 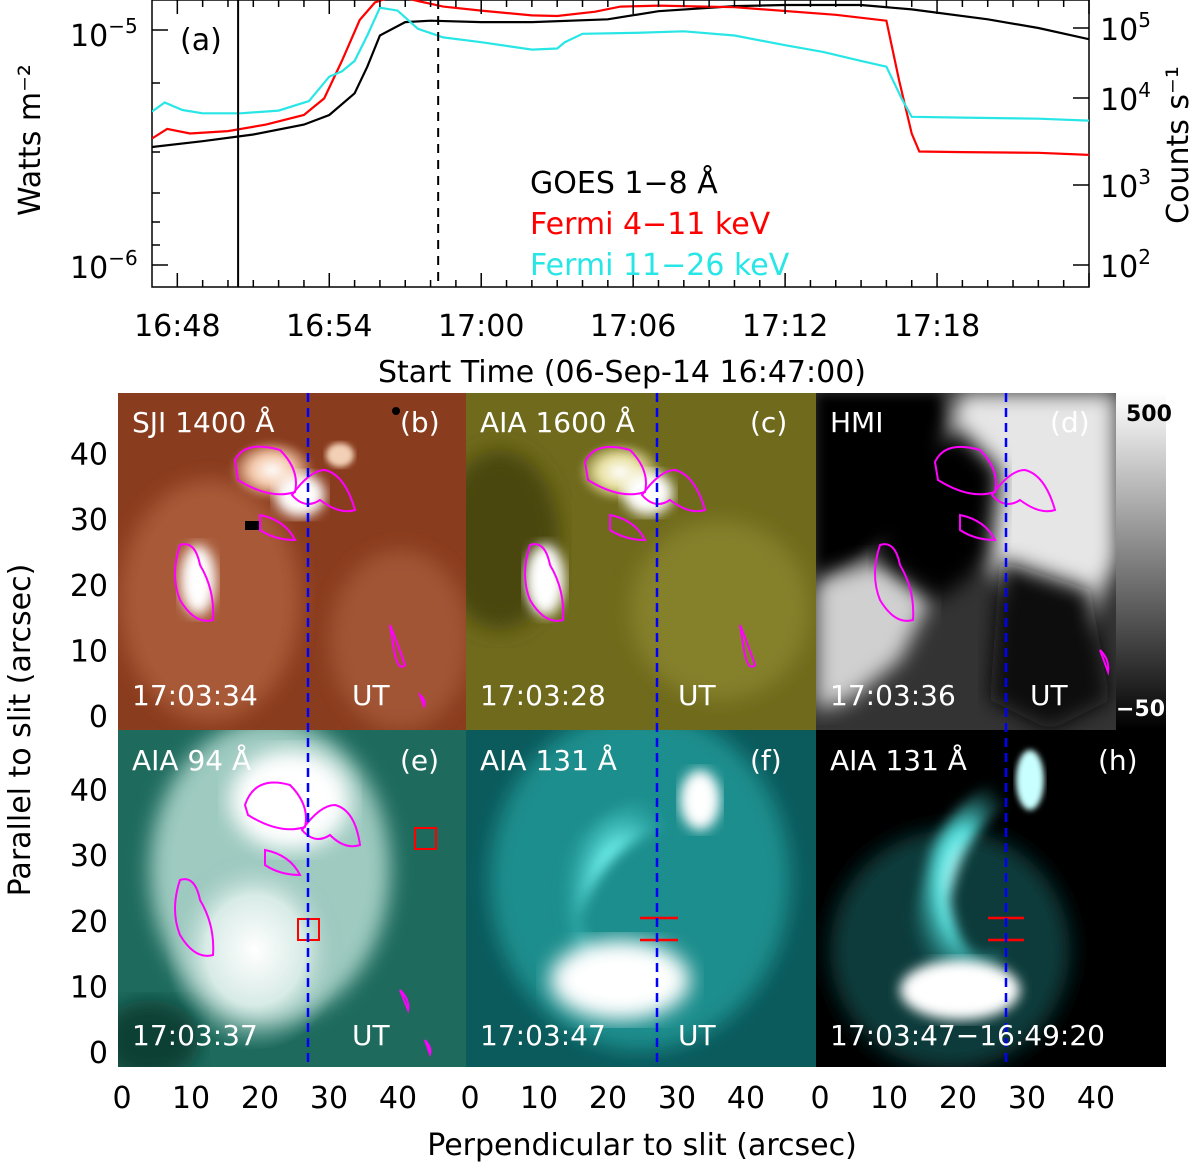 What do you see at coordinates (548, 760) in the screenshot?
I see `panel-f-title: AIA 131 Å` at bounding box center [548, 760].